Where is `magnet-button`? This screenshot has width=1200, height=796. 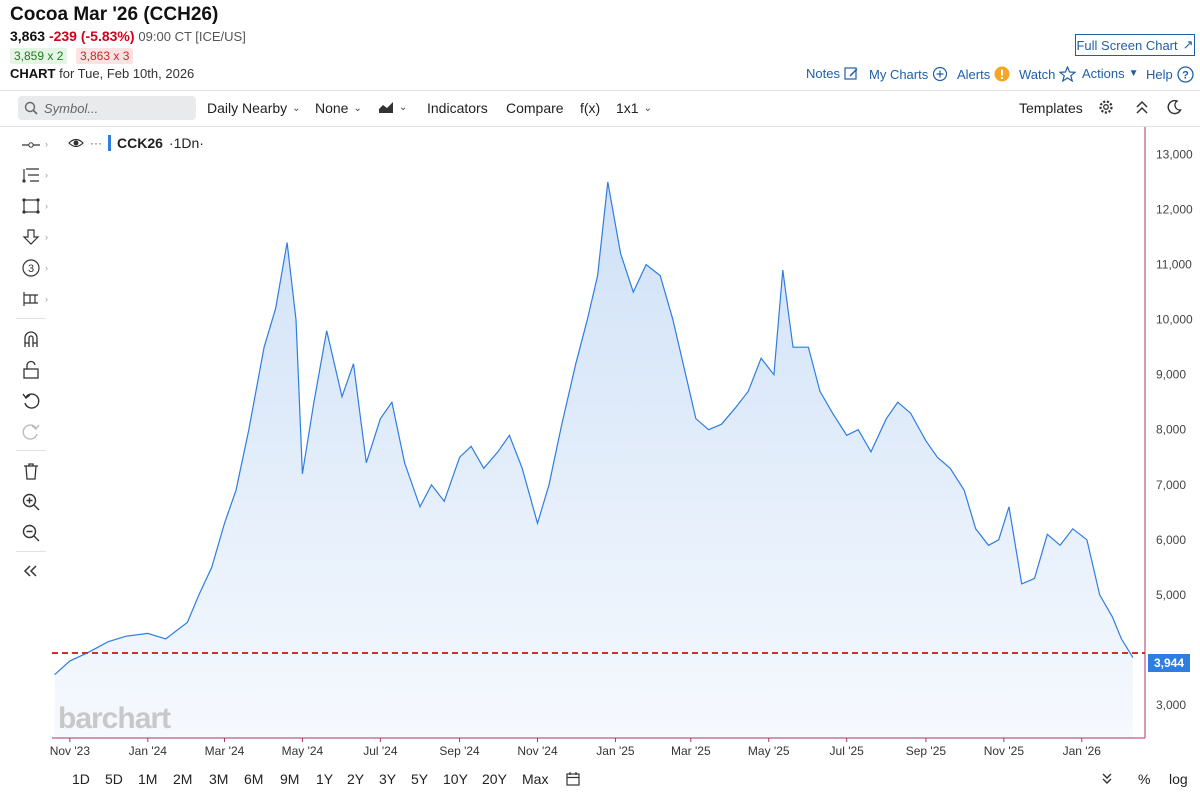 magnet-button is located at coordinates (31, 339).